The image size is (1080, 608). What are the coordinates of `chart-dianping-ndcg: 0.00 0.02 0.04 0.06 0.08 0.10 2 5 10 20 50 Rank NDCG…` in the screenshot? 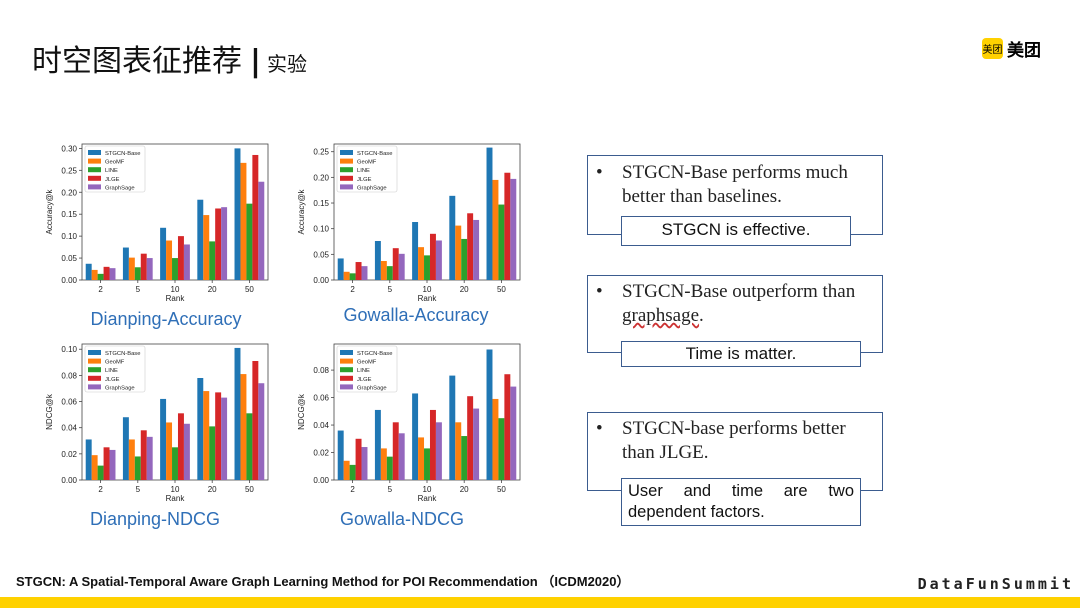 It's located at (157, 423).